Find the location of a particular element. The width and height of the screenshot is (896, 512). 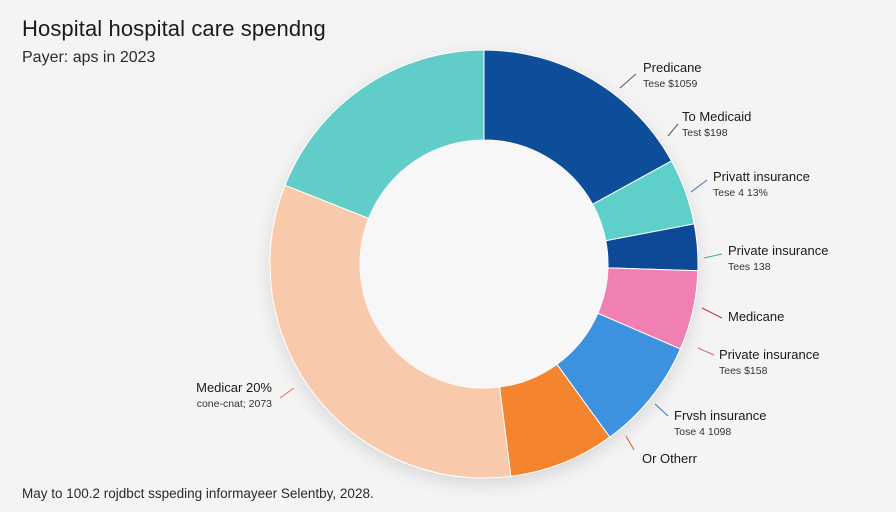

chart-subtitle: Payer: aps in 2023 is located at coordinates (89, 57).